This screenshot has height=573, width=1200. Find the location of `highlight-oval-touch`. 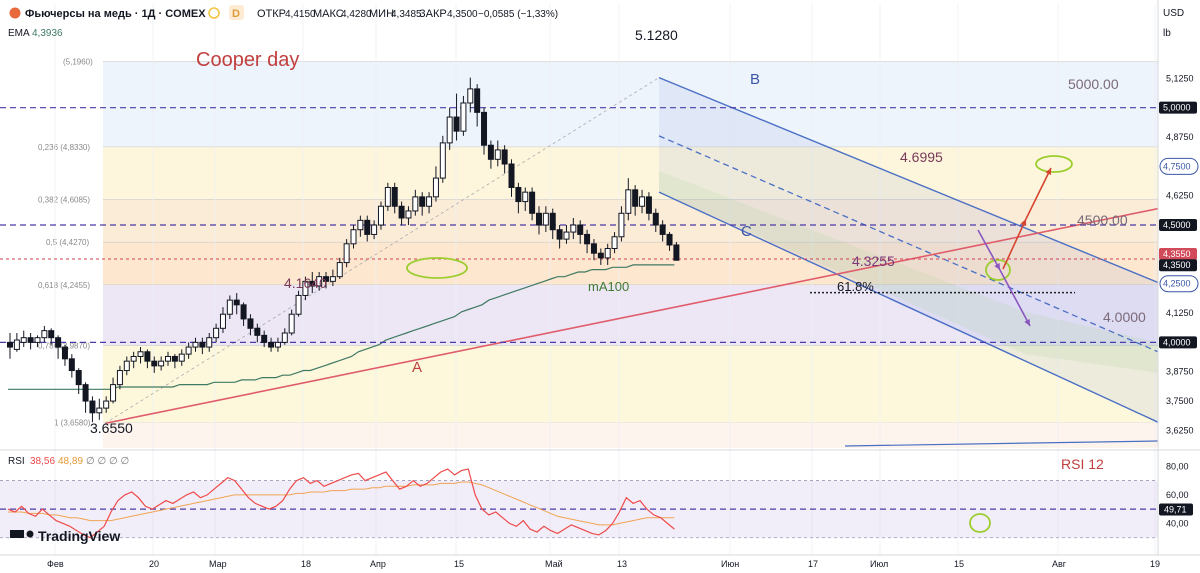

highlight-oval-touch is located at coordinates (998, 270).